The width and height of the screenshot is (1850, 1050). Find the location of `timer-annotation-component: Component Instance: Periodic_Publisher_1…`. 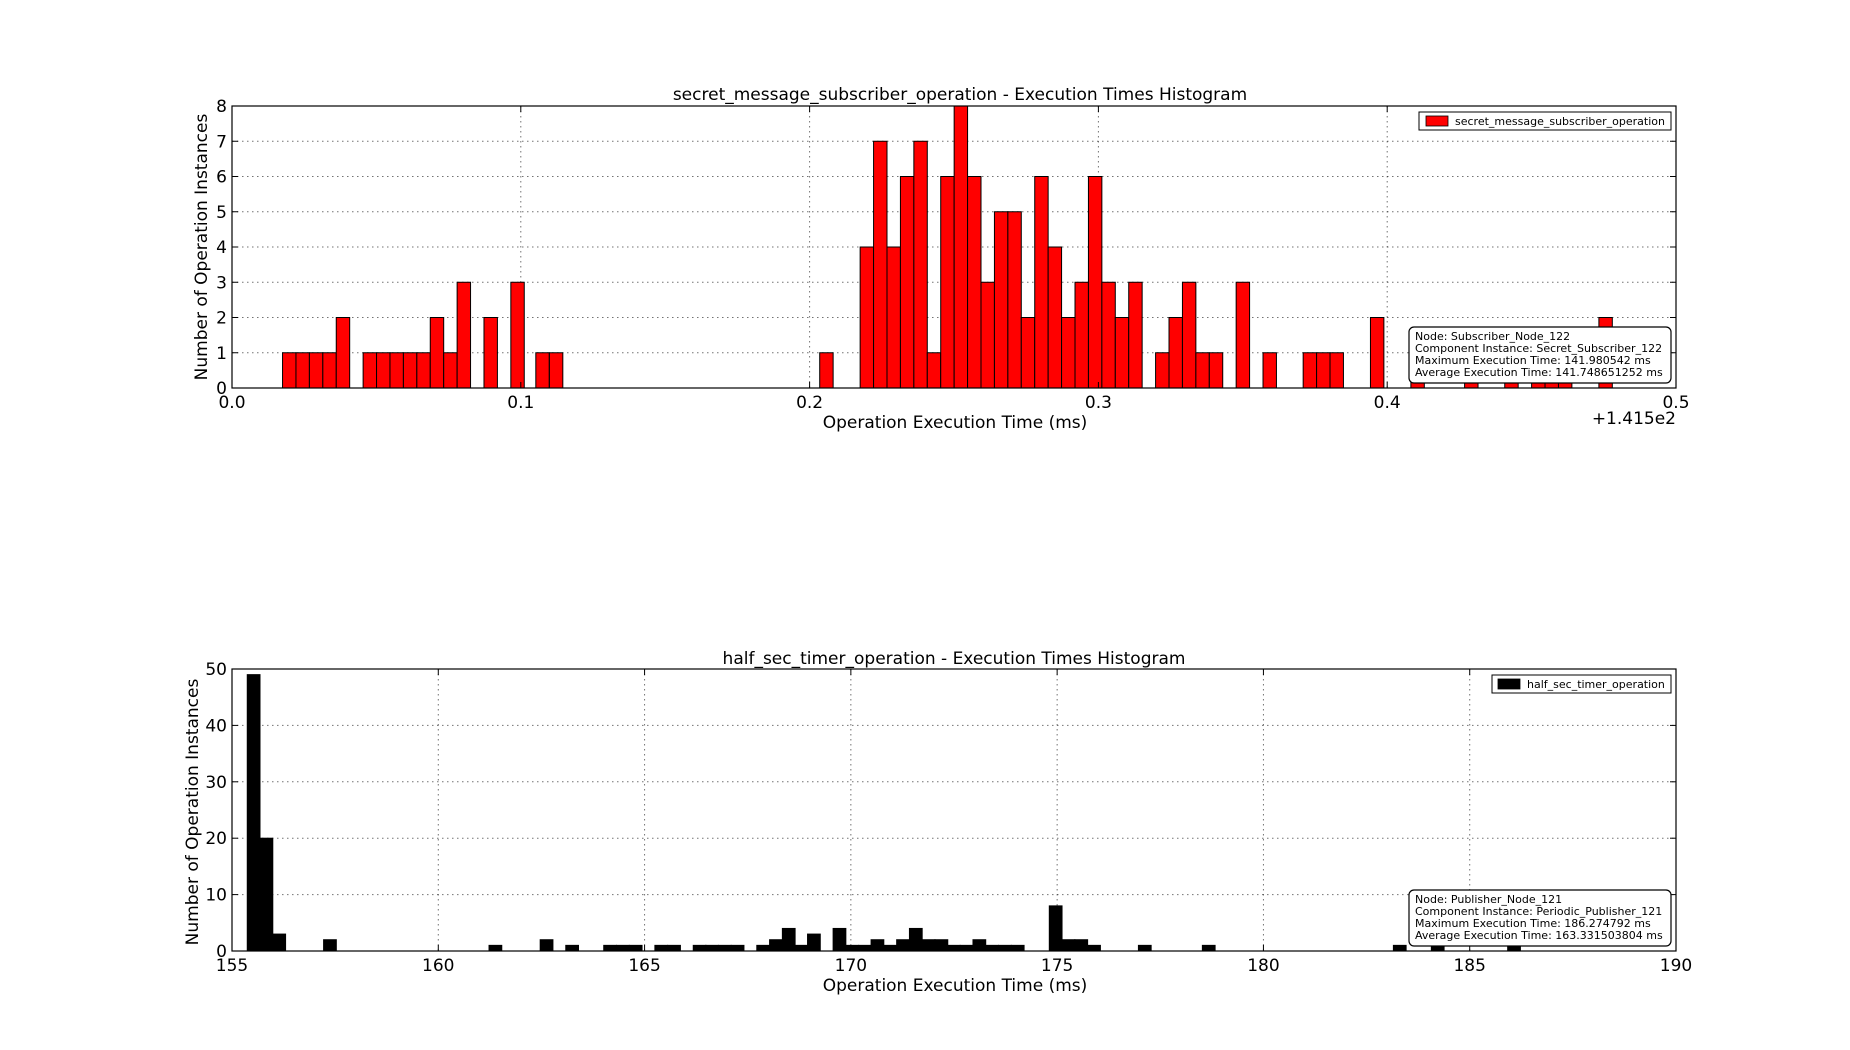

timer-annotation-component: Component Instance: Periodic_Publisher_1… is located at coordinates (1538, 911).